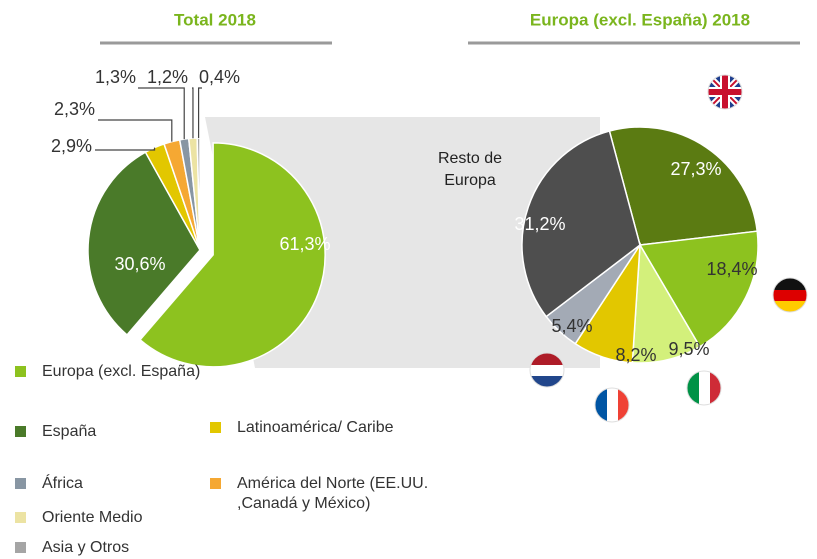 This screenshot has height=559, width=817. Describe the element at coordinates (688, 349) in the screenshot. I see `value-label: 9,5%` at that location.